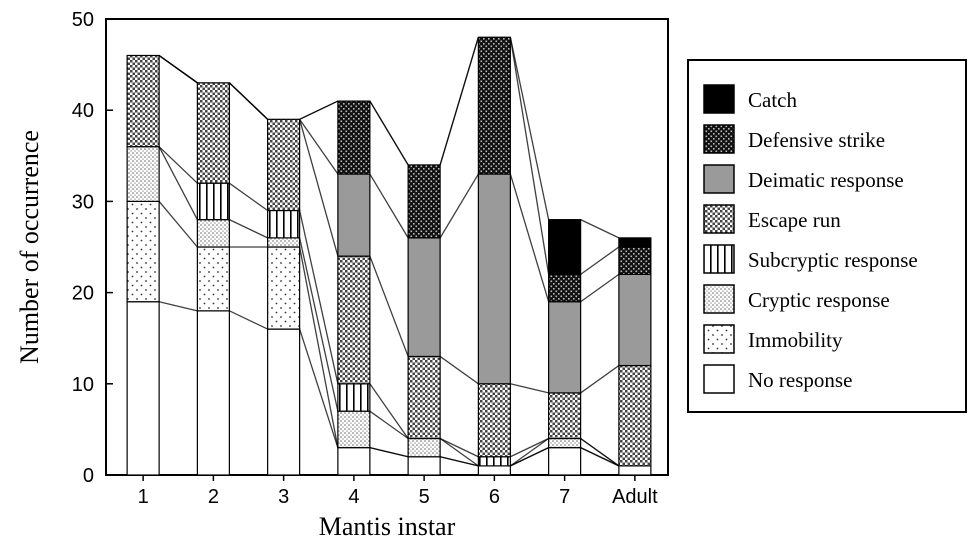 Image resolution: width=973 pixels, height=544 pixels. I want to click on bar-segment-no-response-adult, so click(635, 470).